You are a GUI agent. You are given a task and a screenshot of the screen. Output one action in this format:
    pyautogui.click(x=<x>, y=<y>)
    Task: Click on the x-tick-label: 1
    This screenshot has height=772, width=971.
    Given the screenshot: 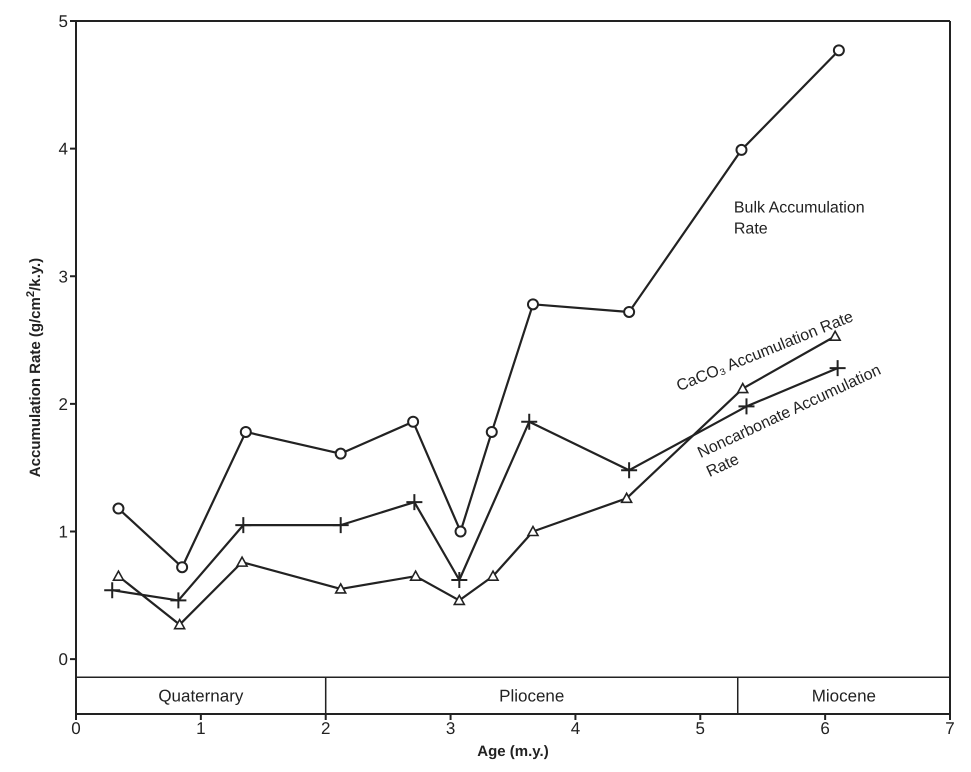 What is the action you would take?
    pyautogui.click(x=201, y=728)
    